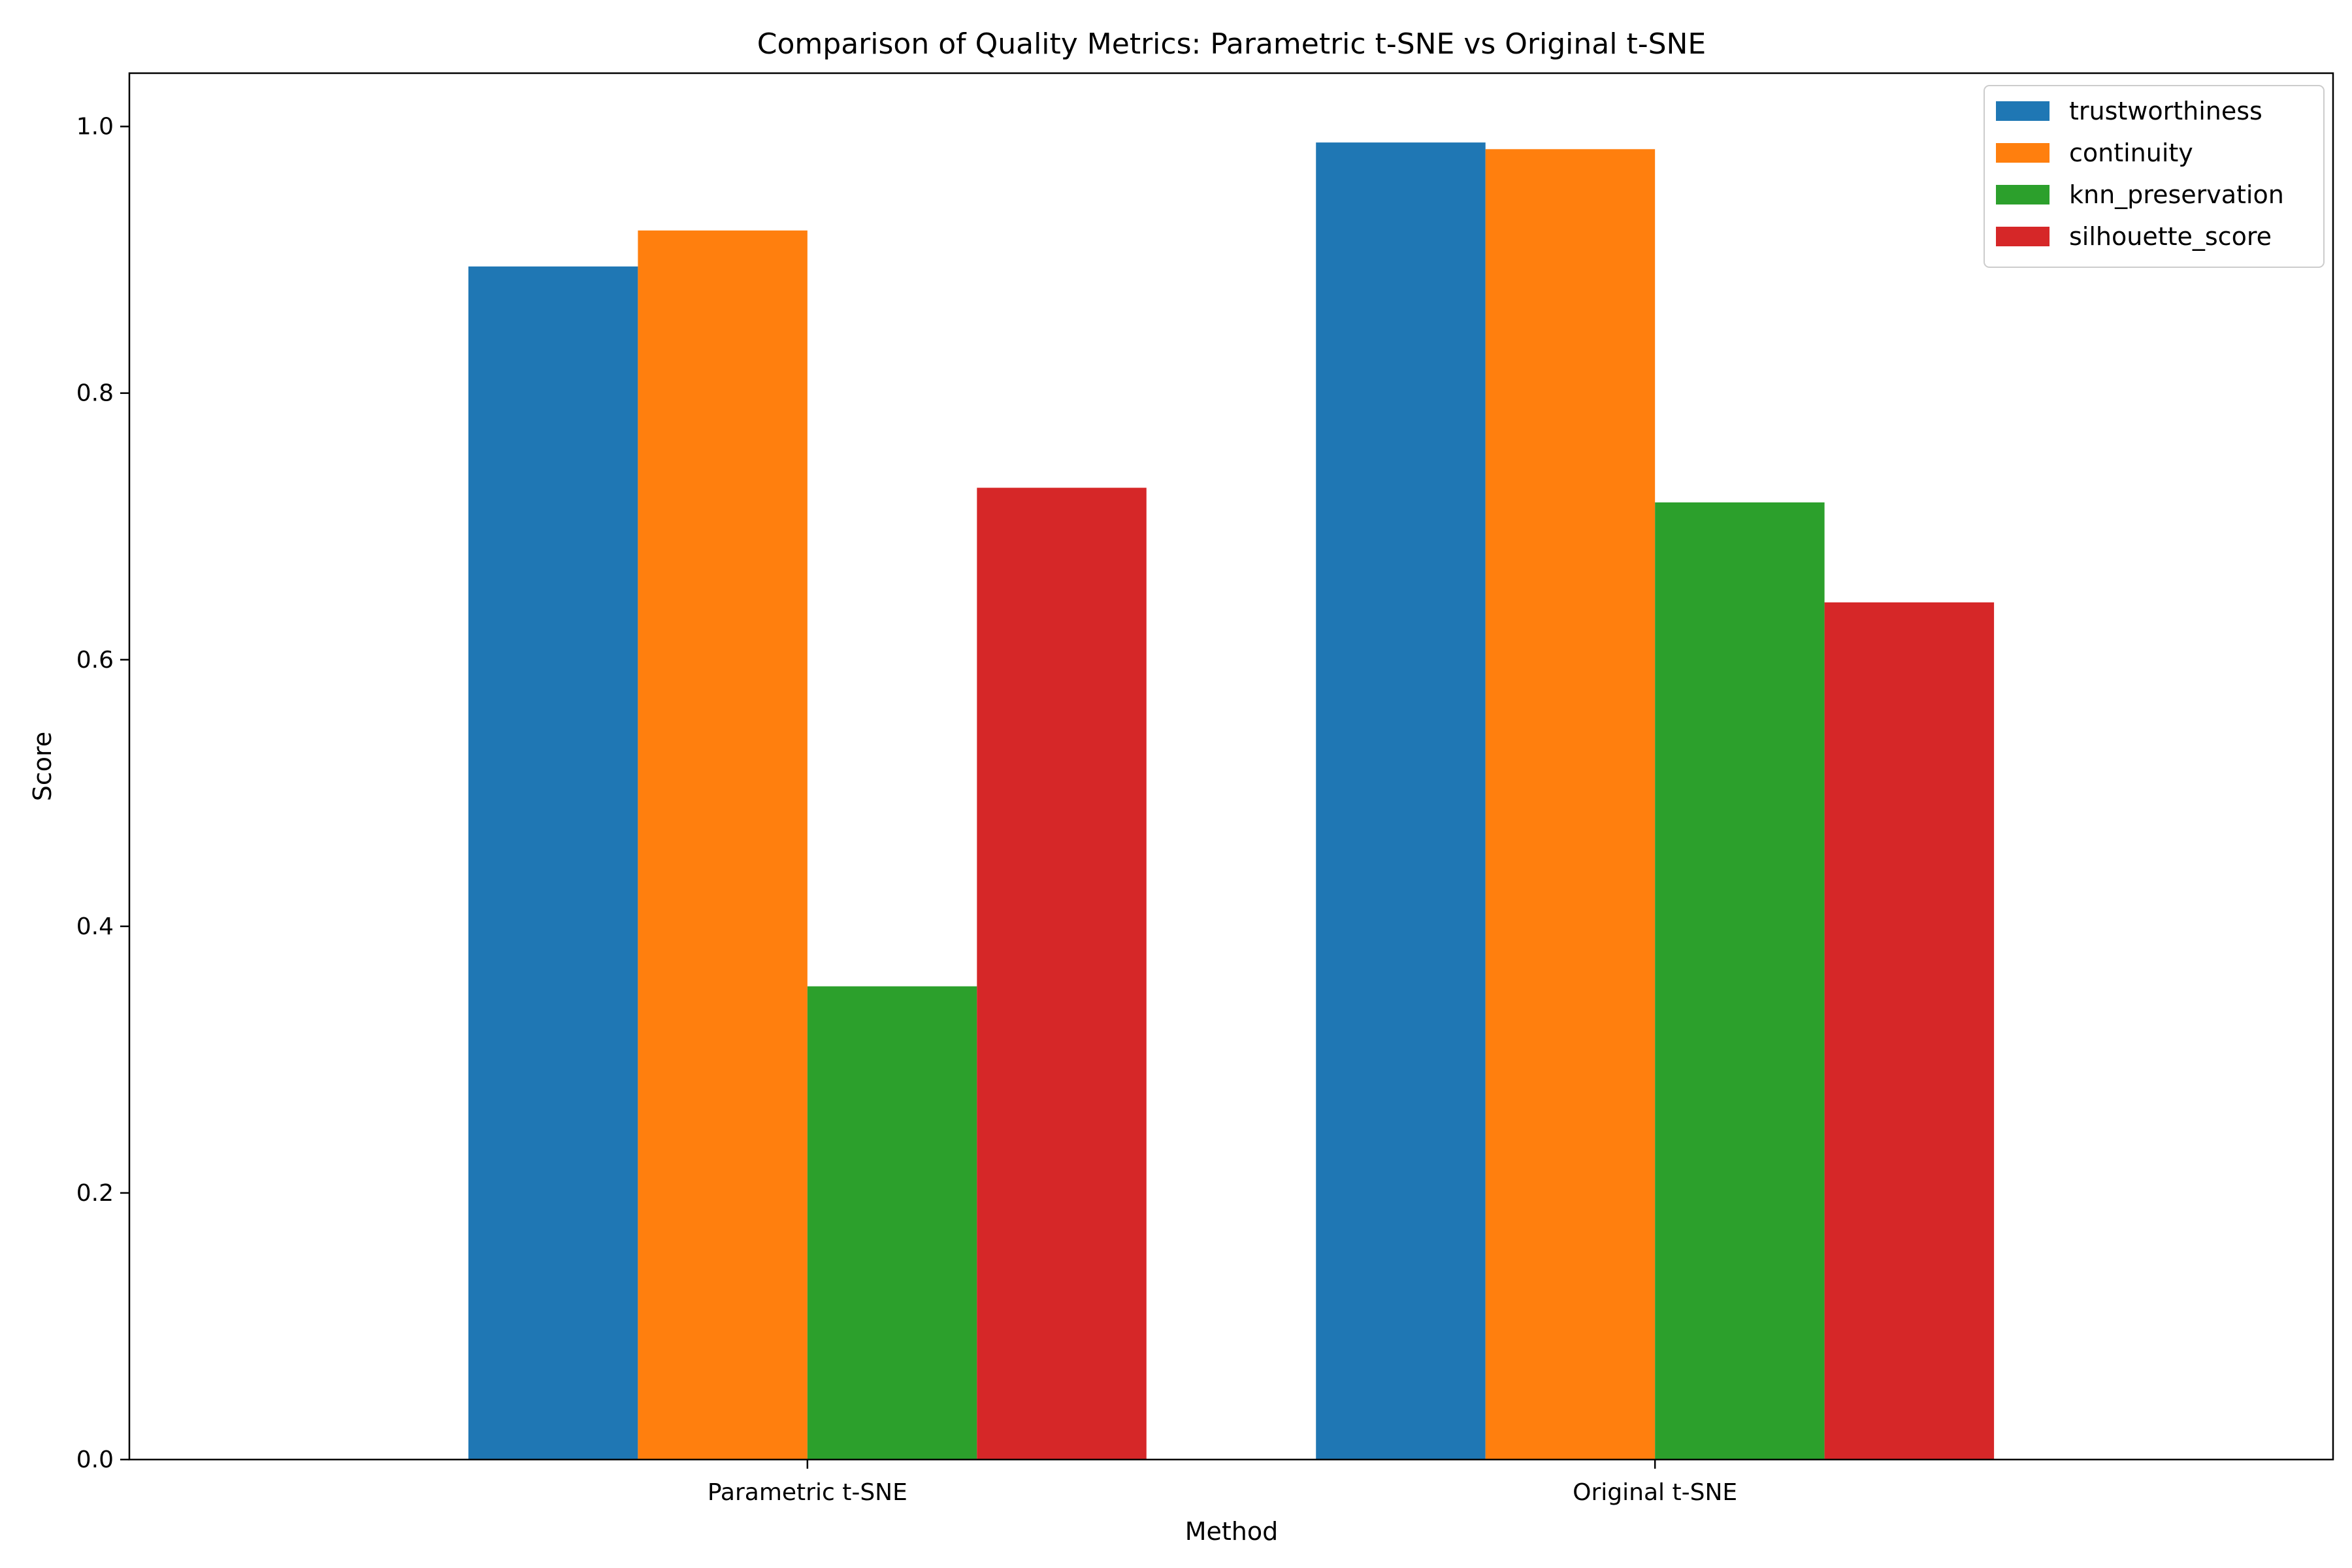  I want to click on legend-frame, so click(2154, 176).